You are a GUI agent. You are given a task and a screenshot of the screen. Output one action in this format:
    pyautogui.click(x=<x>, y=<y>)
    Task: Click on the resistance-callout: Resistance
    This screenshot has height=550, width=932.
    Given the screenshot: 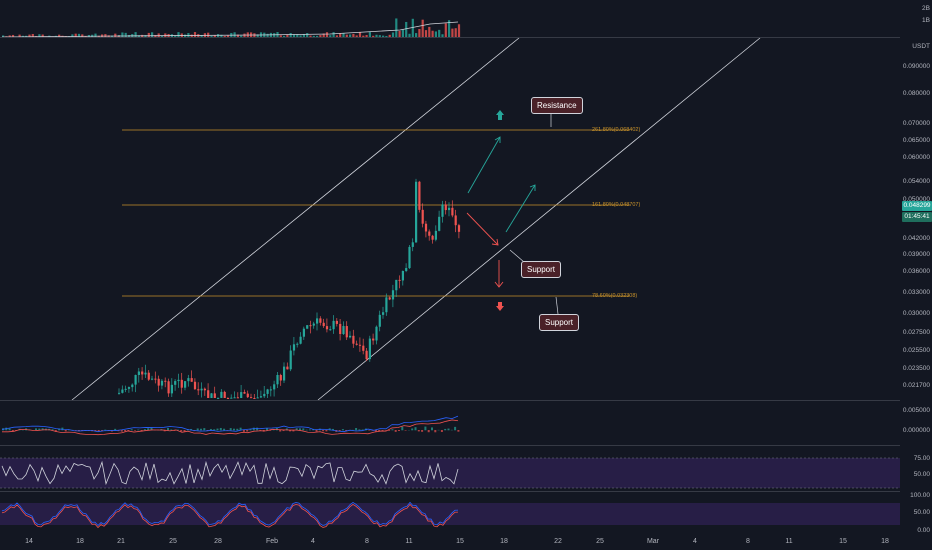 What is the action you would take?
    pyautogui.click(x=557, y=105)
    